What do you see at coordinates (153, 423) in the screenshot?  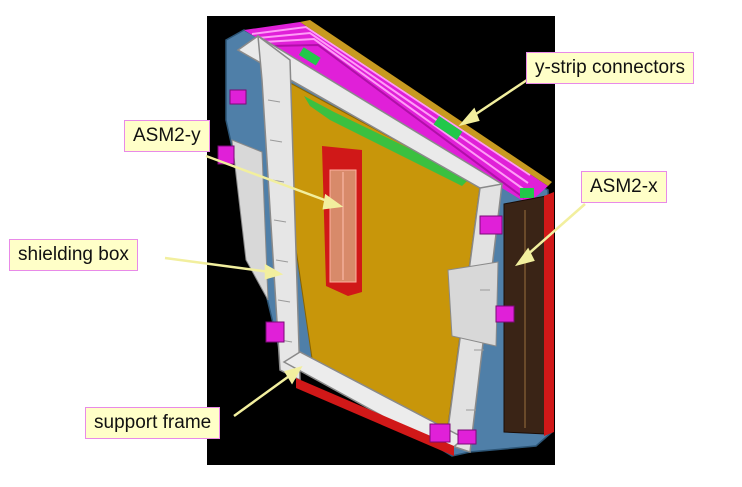 I see `support-frame-label: support frame` at bounding box center [153, 423].